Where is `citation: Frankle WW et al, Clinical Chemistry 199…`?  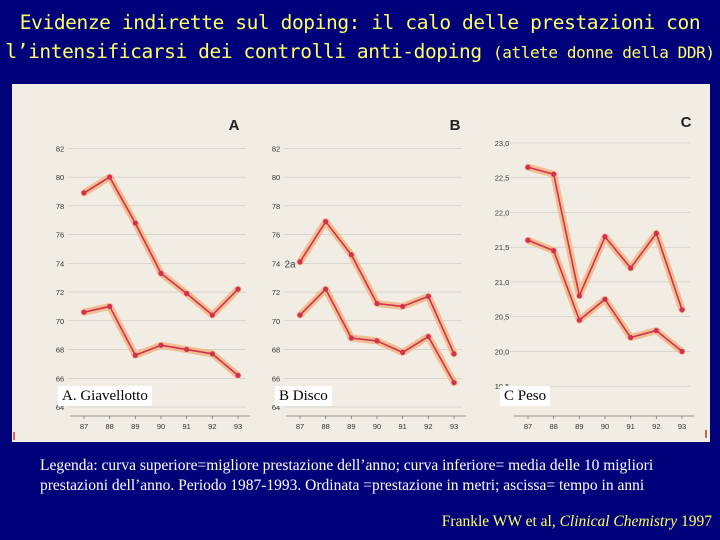
citation: Frankle WW et al, Clinical Chemistry 199… is located at coordinates (577, 522).